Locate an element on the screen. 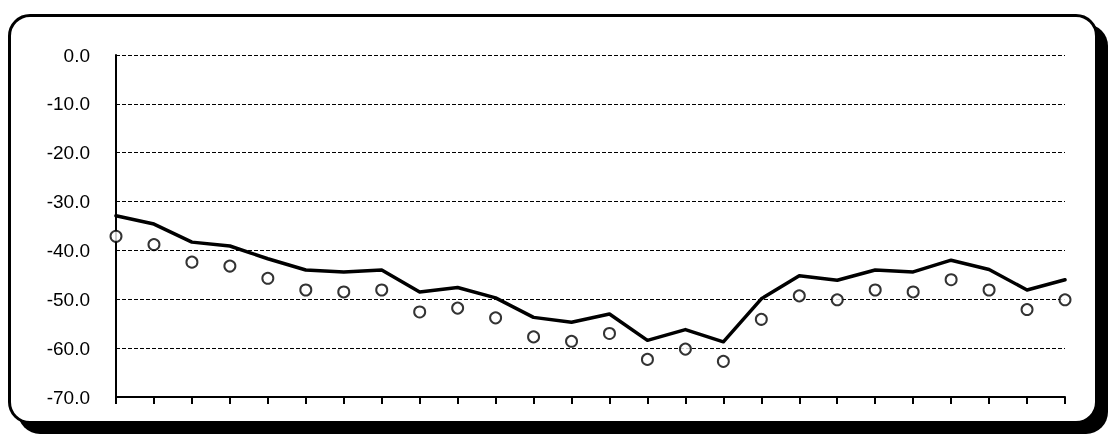 This screenshot has height=442, width=1108. y-tick-label: -60.0 is located at coordinates (68, 348).